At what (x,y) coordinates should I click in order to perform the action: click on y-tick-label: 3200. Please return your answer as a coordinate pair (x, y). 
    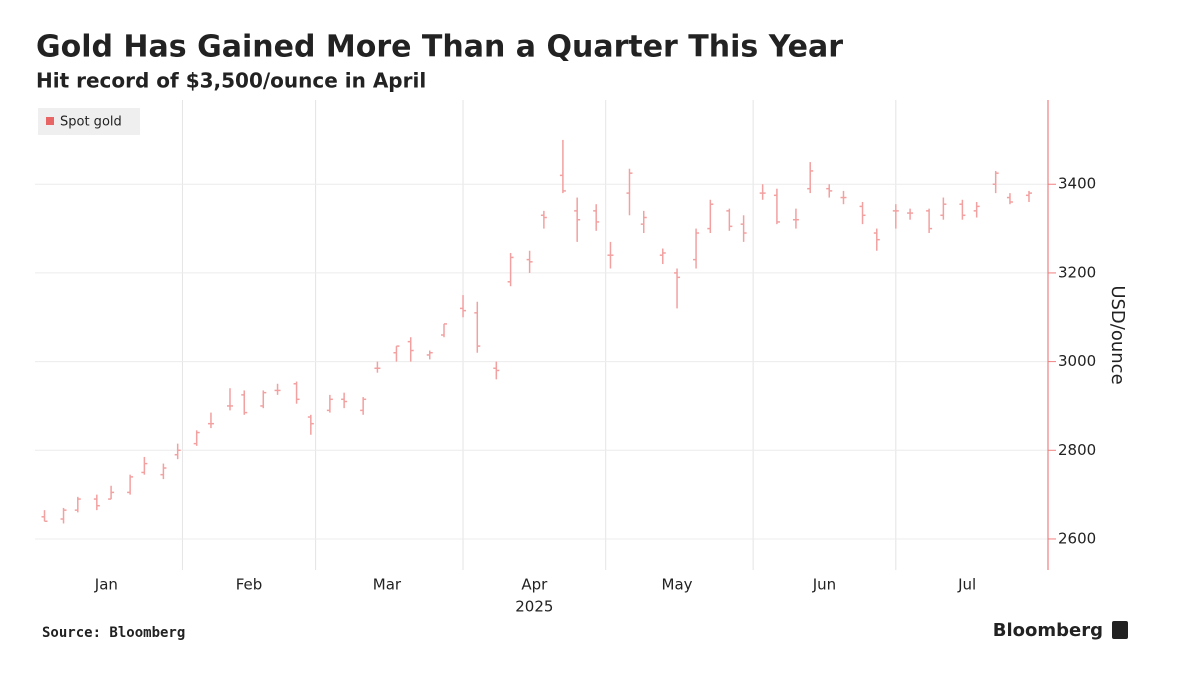
    Looking at the image, I should click on (1077, 272).